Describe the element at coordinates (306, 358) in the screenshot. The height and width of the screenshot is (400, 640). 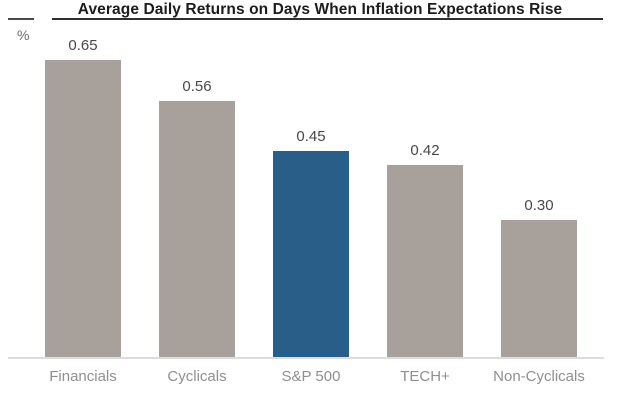
I see `x-axis-line` at that location.